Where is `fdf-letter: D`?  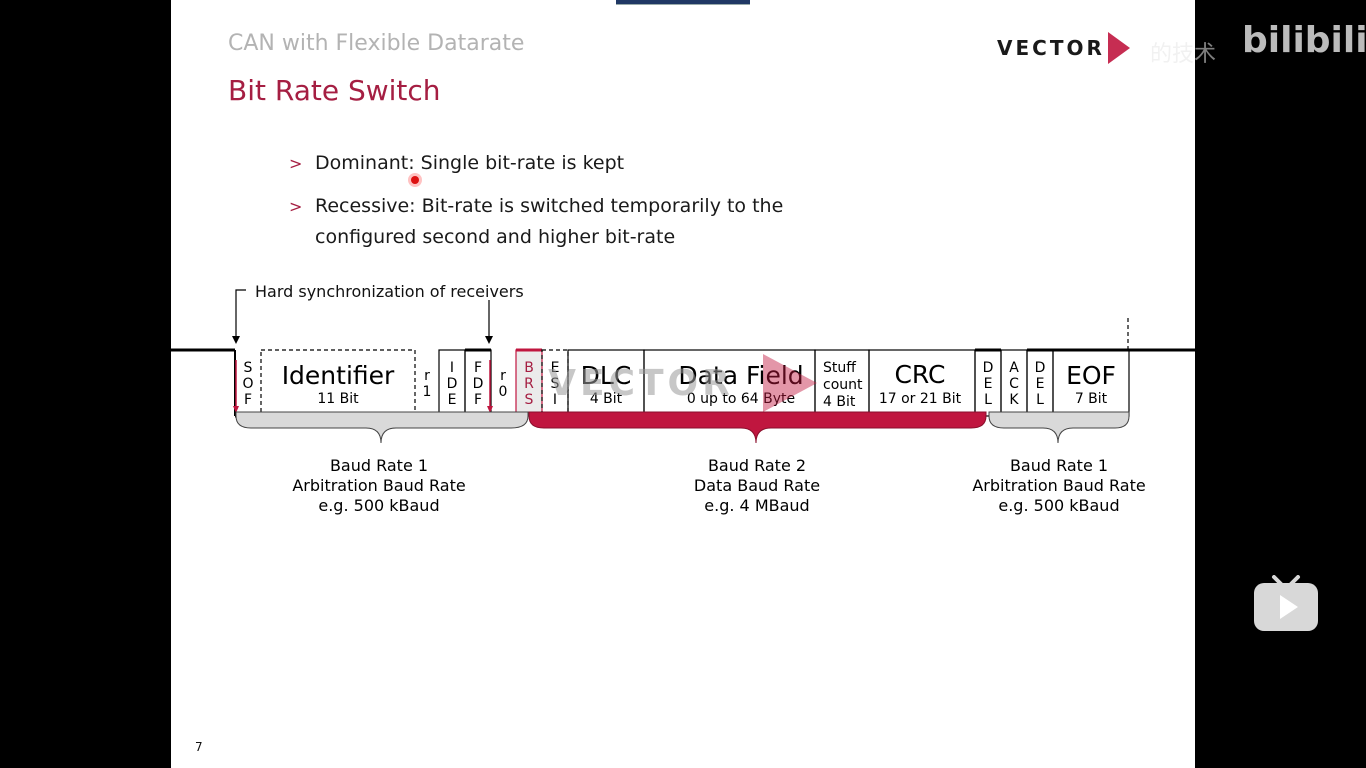 fdf-letter: D is located at coordinates (478, 384).